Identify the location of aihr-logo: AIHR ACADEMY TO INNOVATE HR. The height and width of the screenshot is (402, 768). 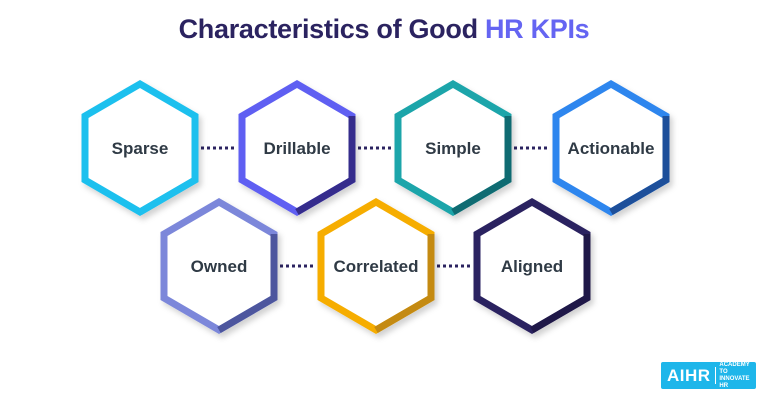
(708, 375).